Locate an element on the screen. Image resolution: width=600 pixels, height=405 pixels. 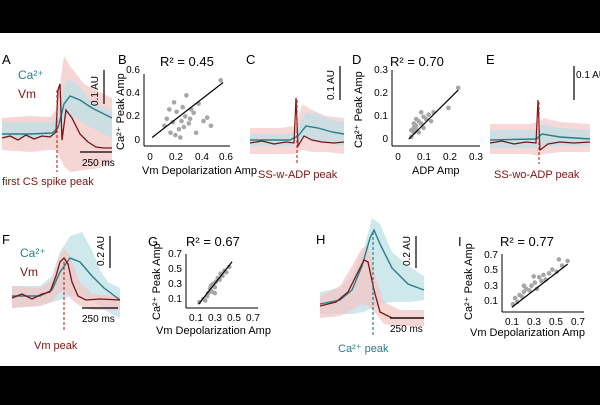
x-tick: 0.2 is located at coordinates (450, 157).